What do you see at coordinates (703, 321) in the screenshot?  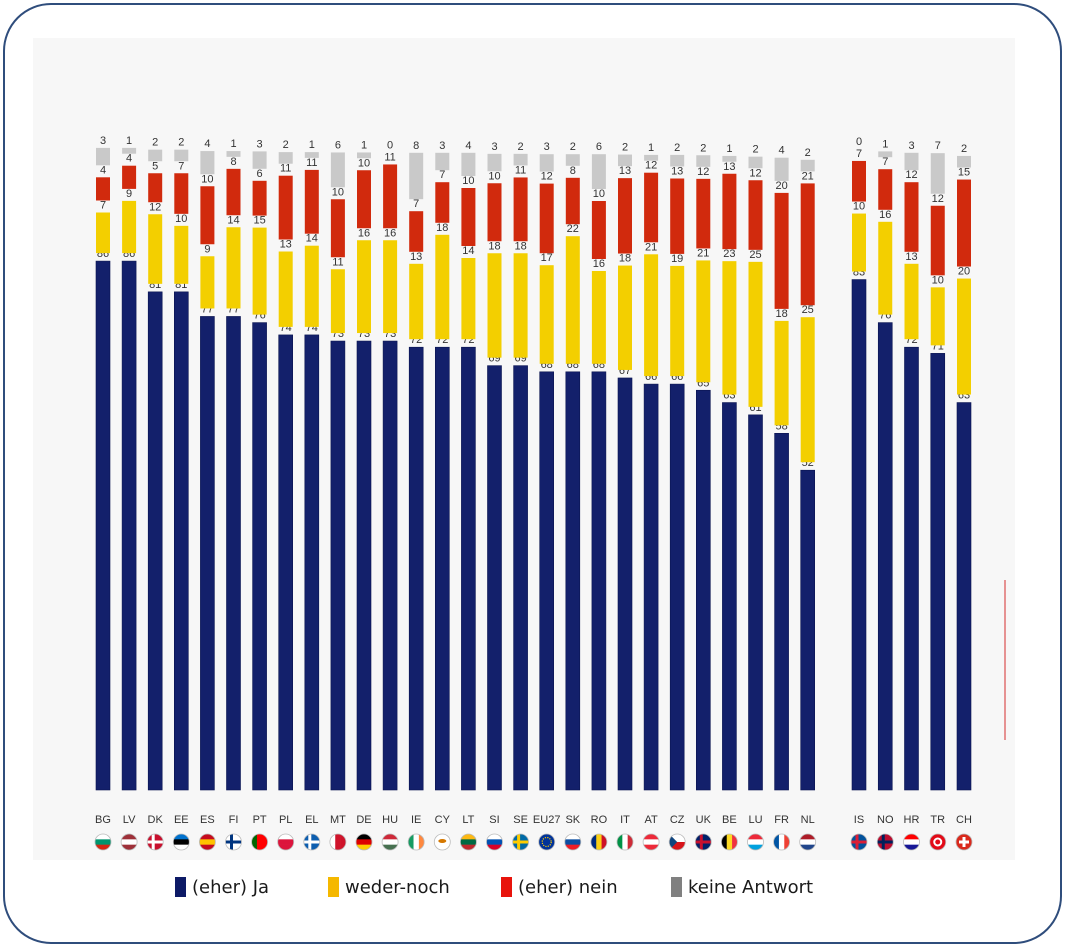 I see `bar-weder-noch-uk` at bounding box center [703, 321].